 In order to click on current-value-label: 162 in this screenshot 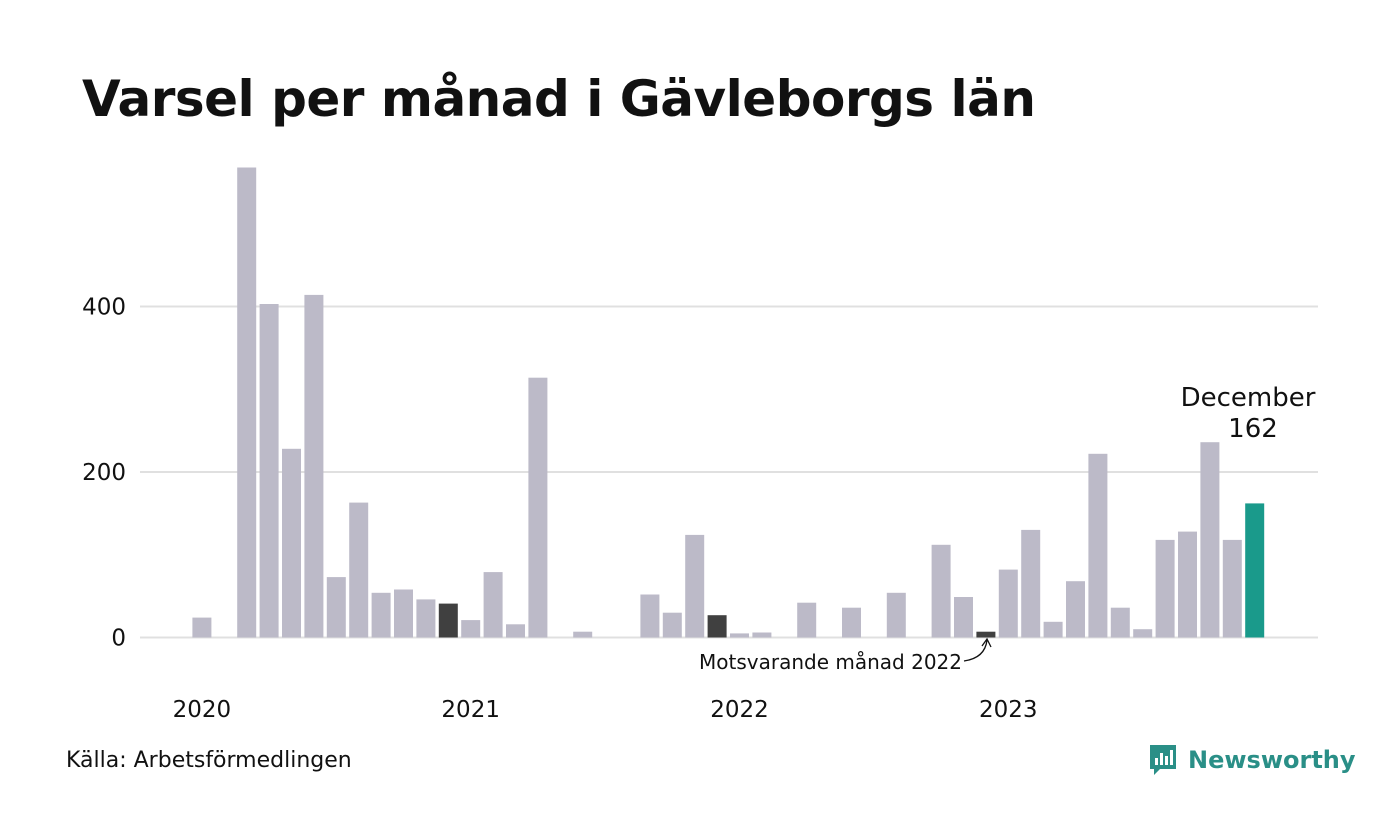, I will do `click(1253, 429)`.